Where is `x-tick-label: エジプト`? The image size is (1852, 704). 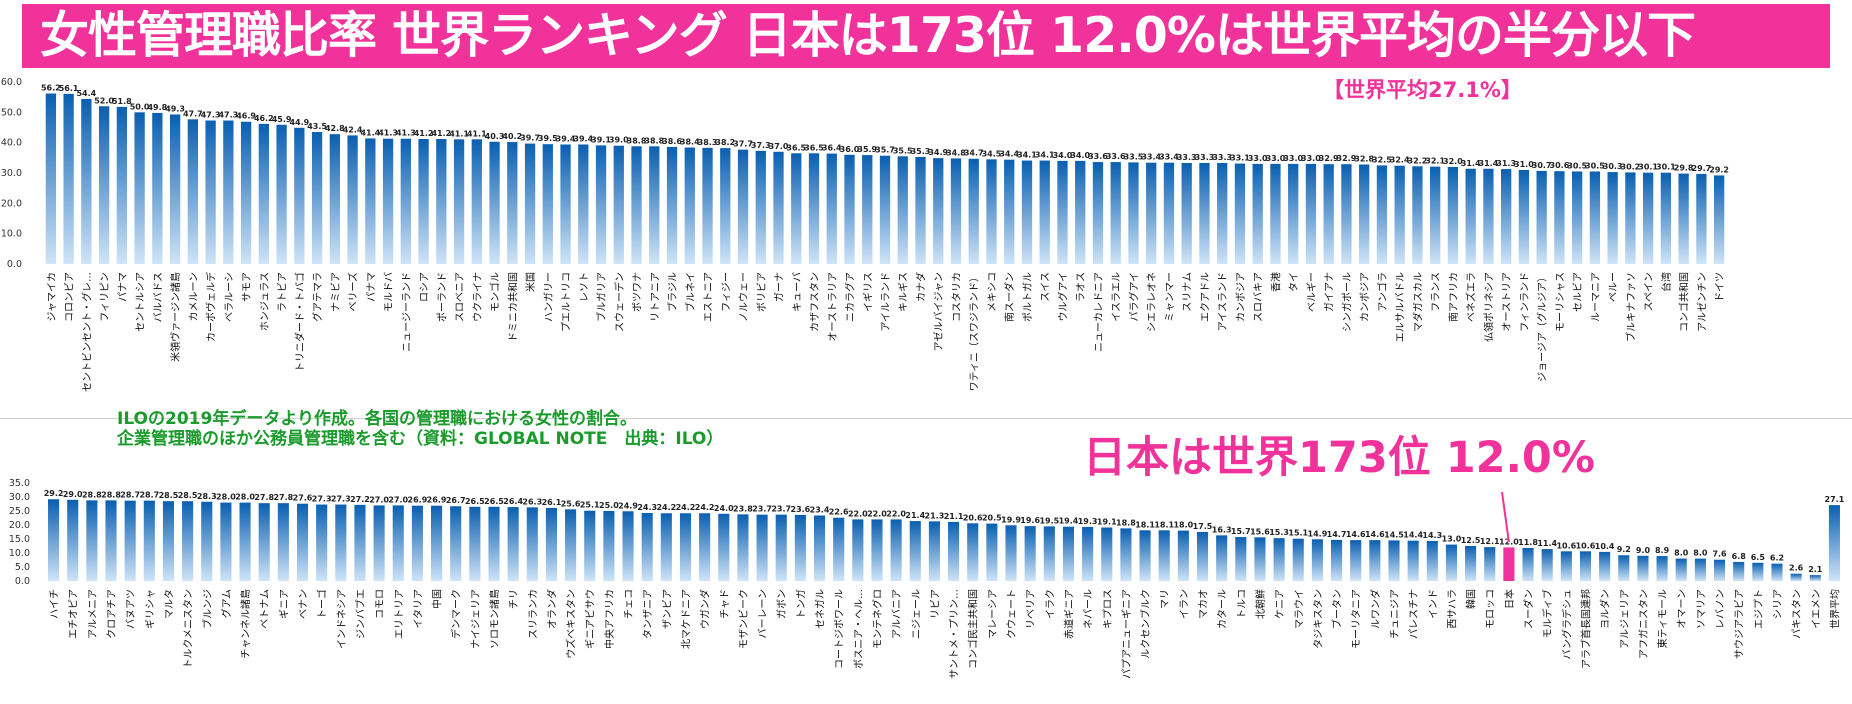
x-tick-label: エジプト is located at coordinates (1759, 609).